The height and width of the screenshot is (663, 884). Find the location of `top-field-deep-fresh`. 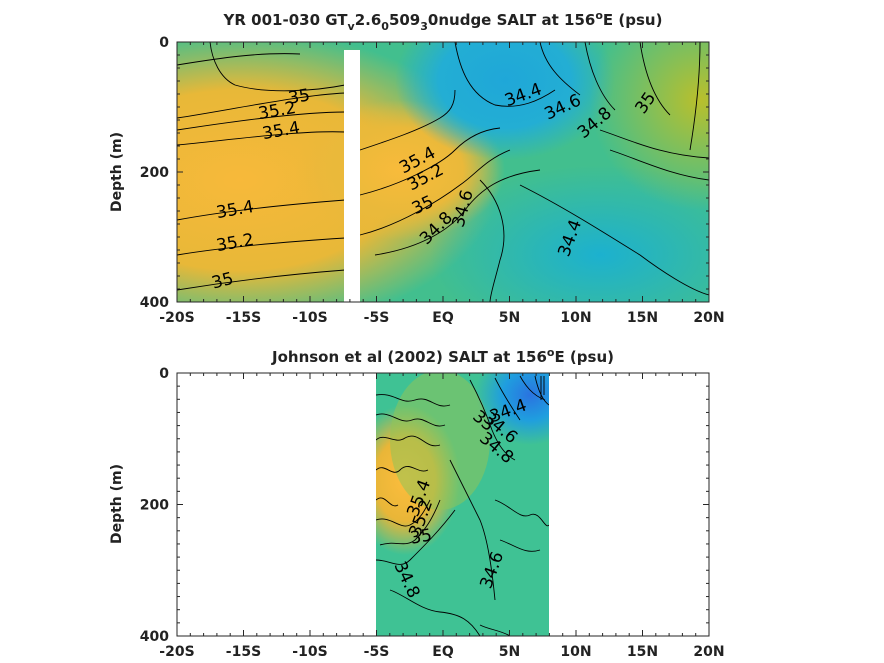

top-field-deep-fresh is located at coordinates (569, 233).